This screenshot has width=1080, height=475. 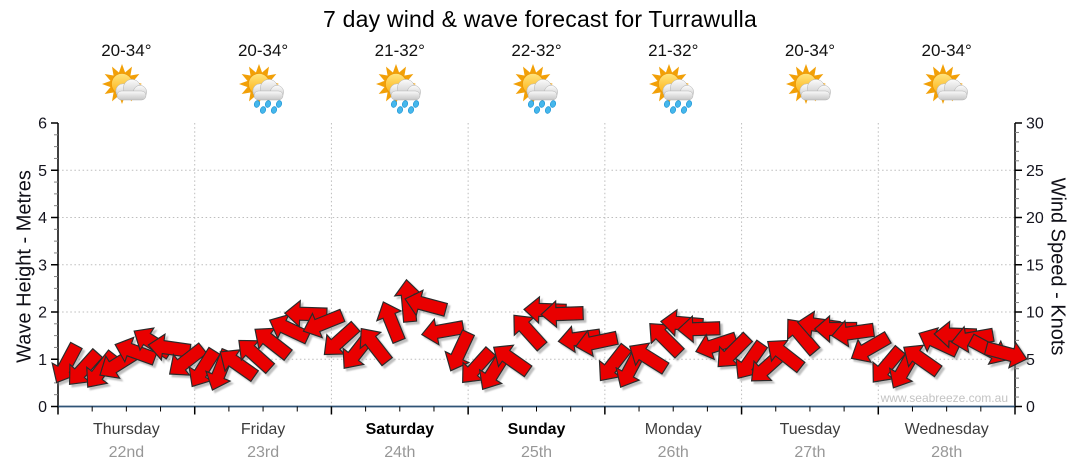 What do you see at coordinates (42, 265) in the screenshot?
I see `left-tick-label: 3` at bounding box center [42, 265].